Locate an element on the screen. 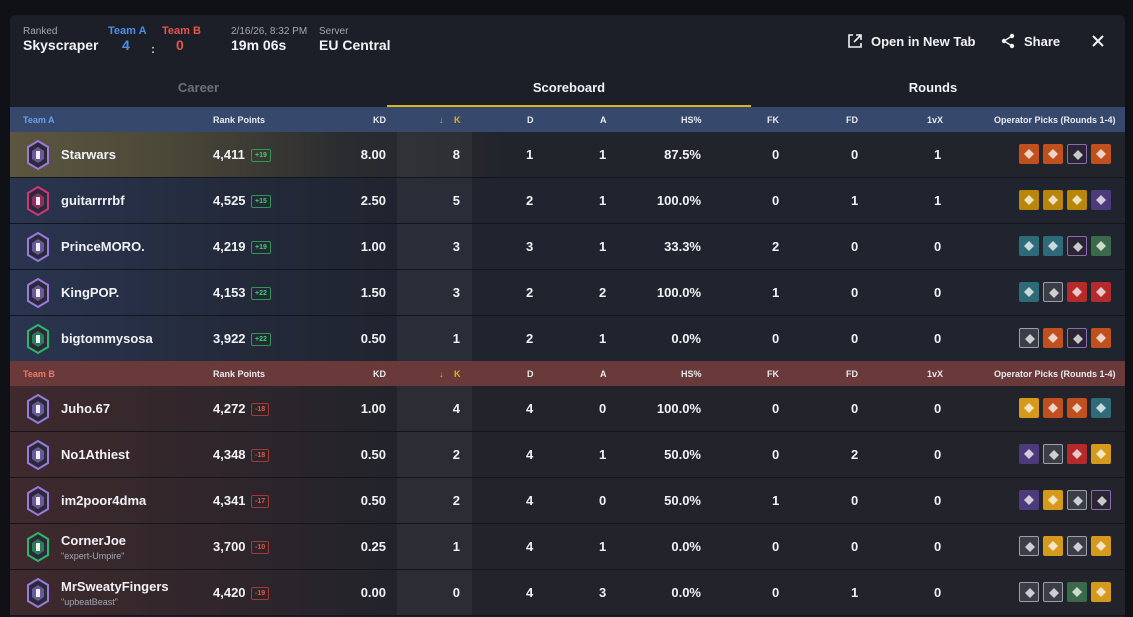 The height and width of the screenshot is (617, 1133). player-name: No1Athiest is located at coordinates (95, 454).